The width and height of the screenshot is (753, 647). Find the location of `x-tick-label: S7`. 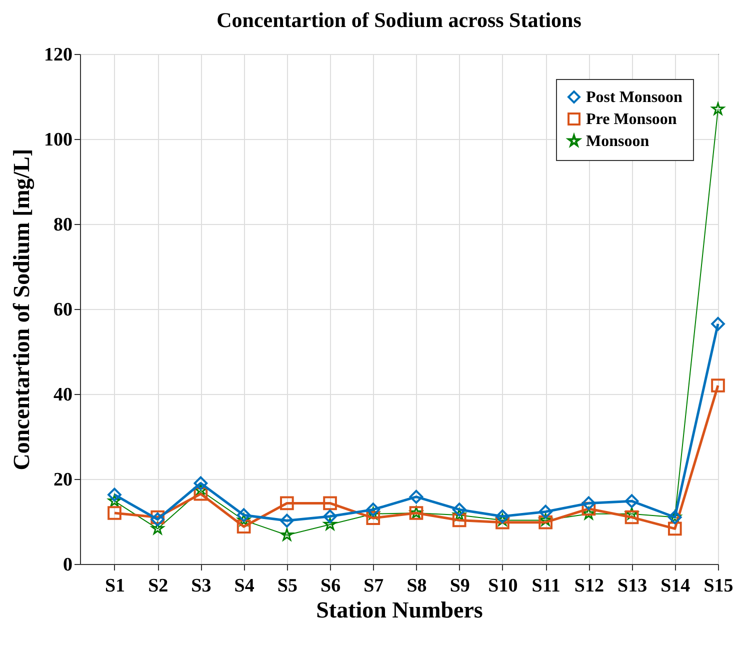

x-tick-label: S7 is located at coordinates (374, 586).